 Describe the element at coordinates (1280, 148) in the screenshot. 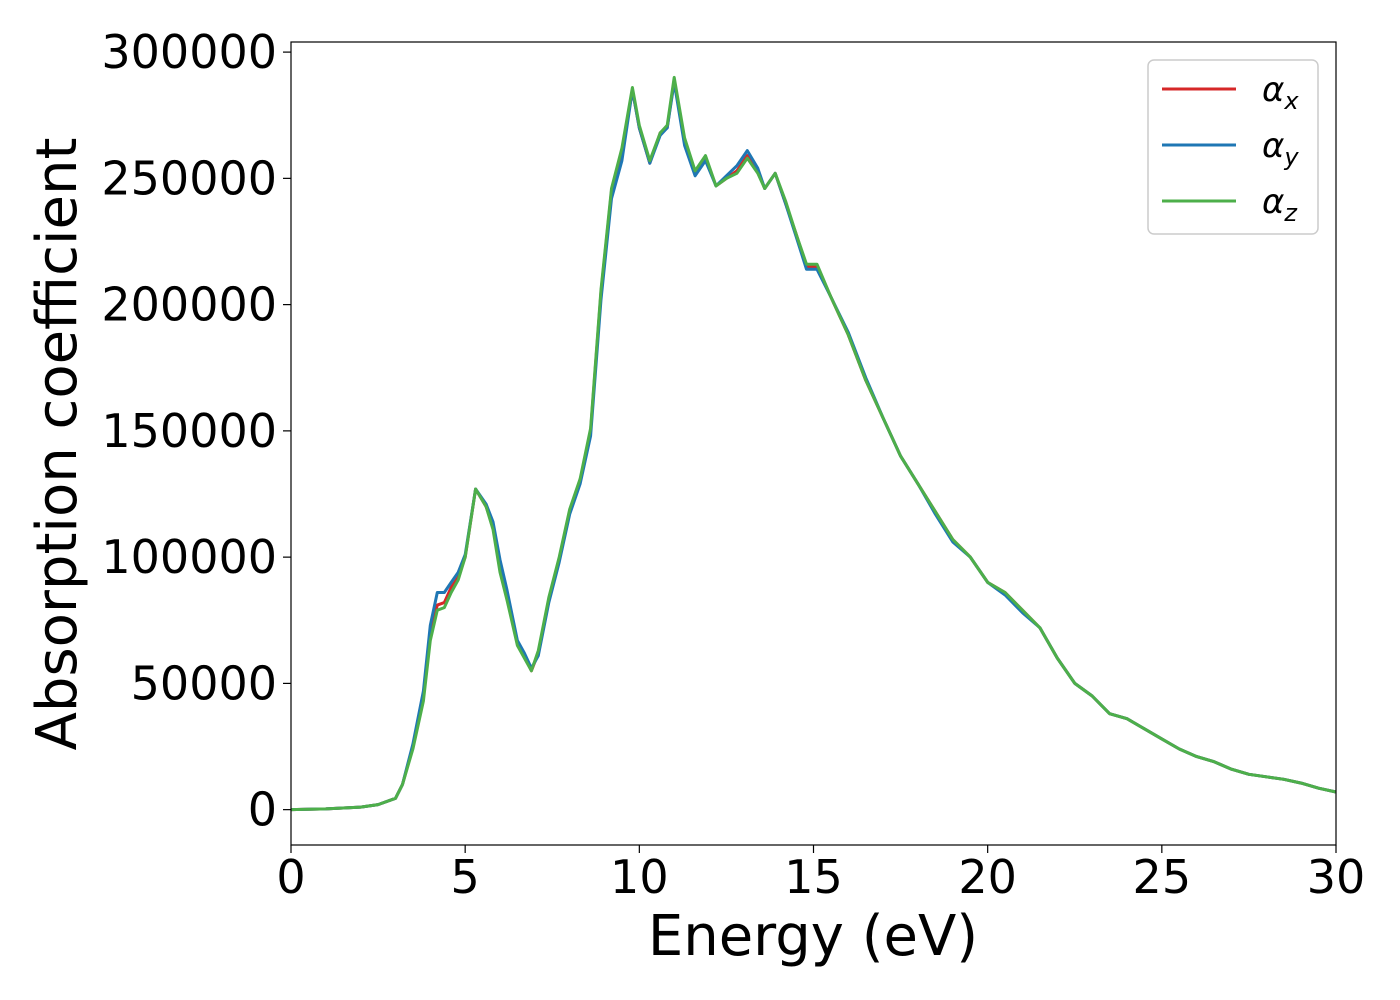

I see `legend-label-y: αy` at that location.